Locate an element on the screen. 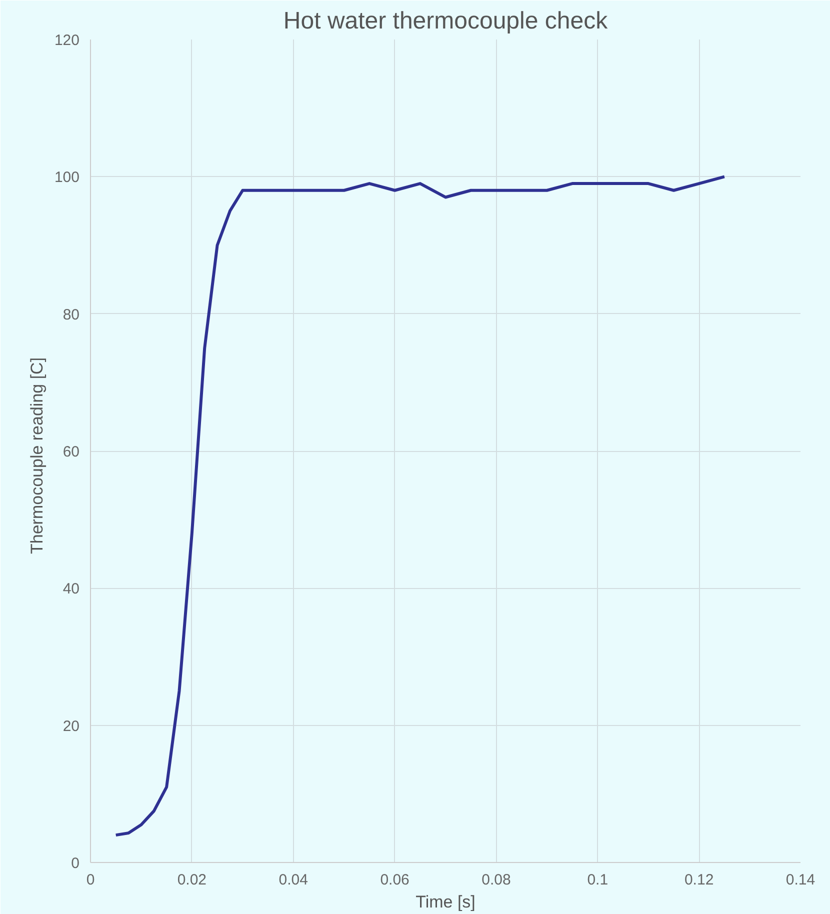 This screenshot has width=830, height=914. y-tick-label: 40 is located at coordinates (71, 589).